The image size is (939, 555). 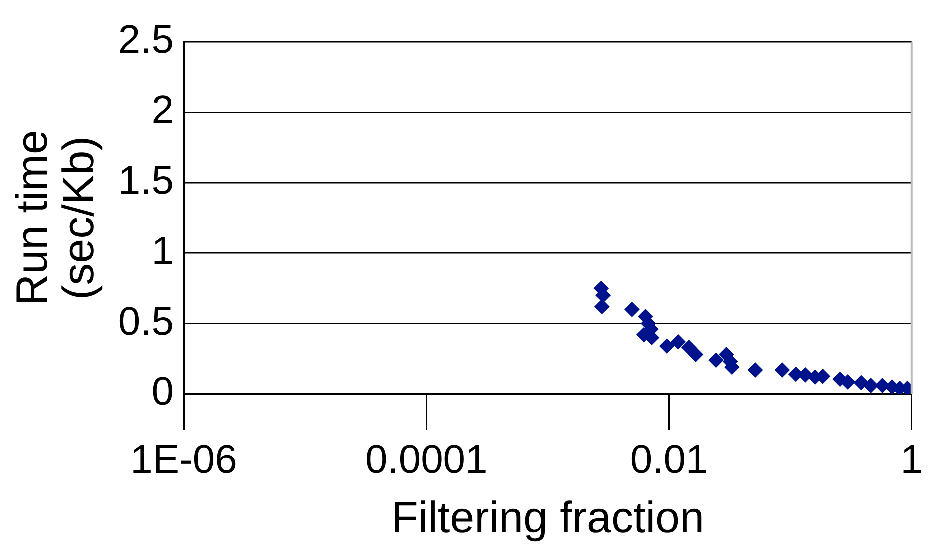 I want to click on x-axis-title: Filtering fraction, so click(x=547, y=518).